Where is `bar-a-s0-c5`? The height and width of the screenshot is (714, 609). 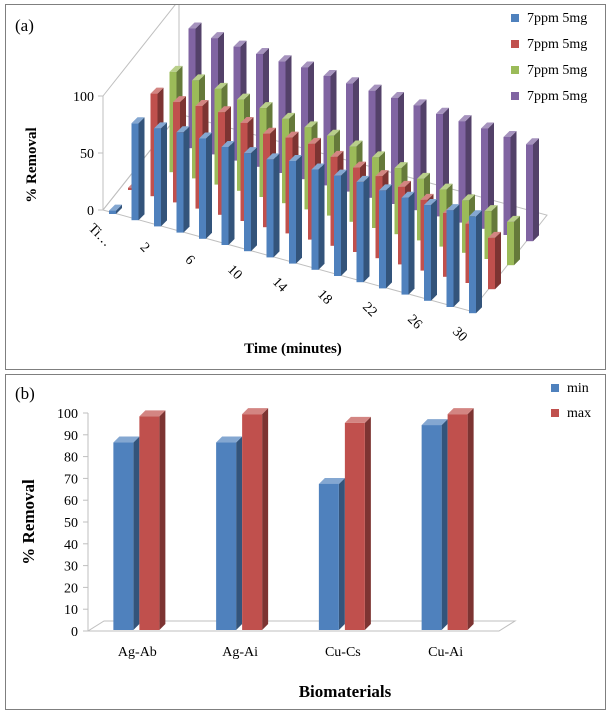 bar-a-s0-c5 is located at coordinates (228, 192).